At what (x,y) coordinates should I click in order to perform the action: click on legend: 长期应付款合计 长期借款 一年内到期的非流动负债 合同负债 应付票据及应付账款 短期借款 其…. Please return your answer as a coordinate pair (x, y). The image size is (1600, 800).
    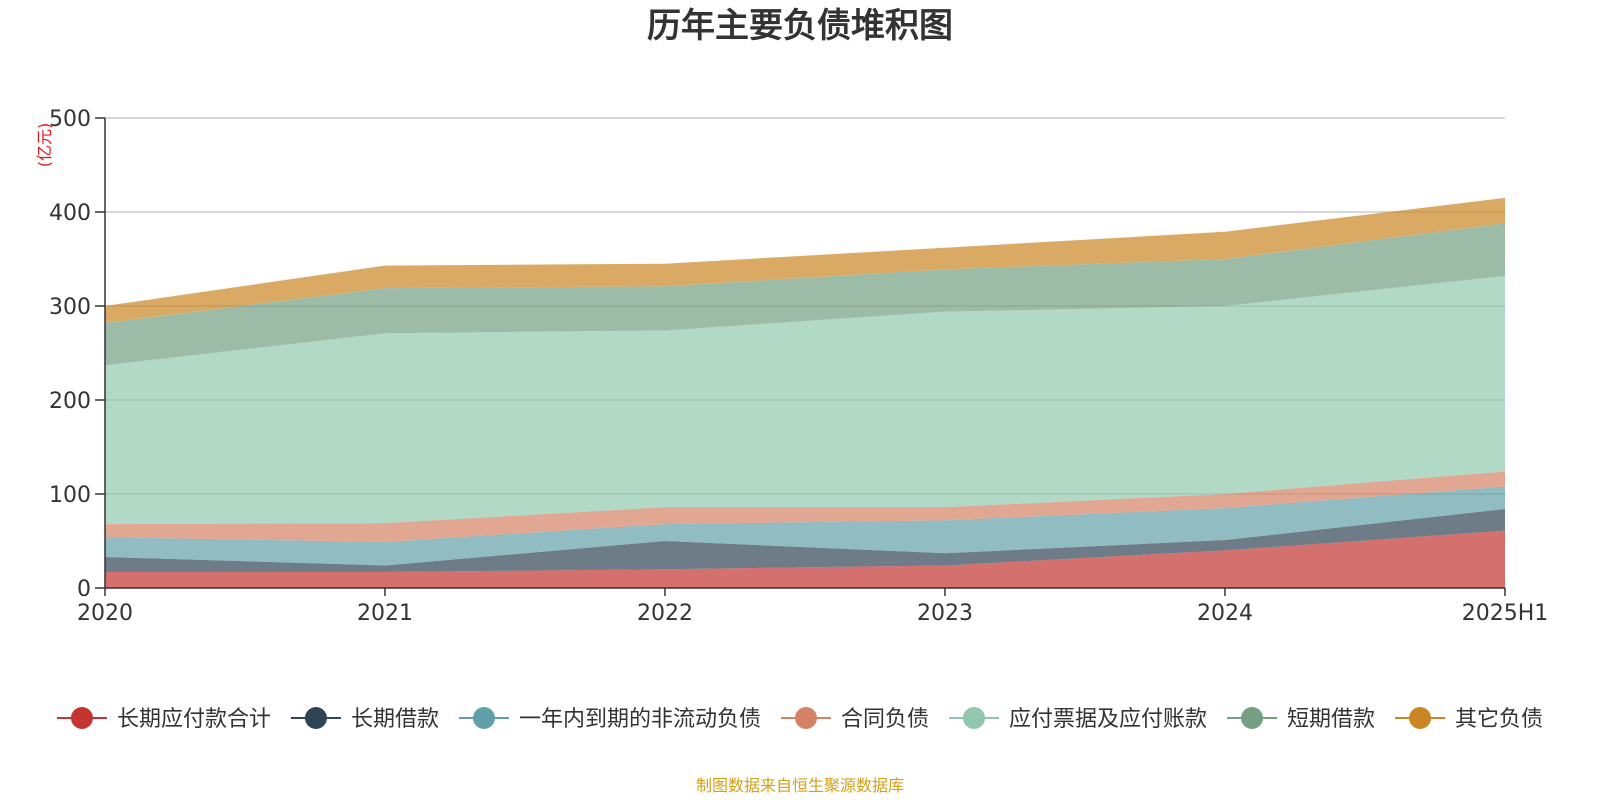
    Looking at the image, I should click on (799, 719).